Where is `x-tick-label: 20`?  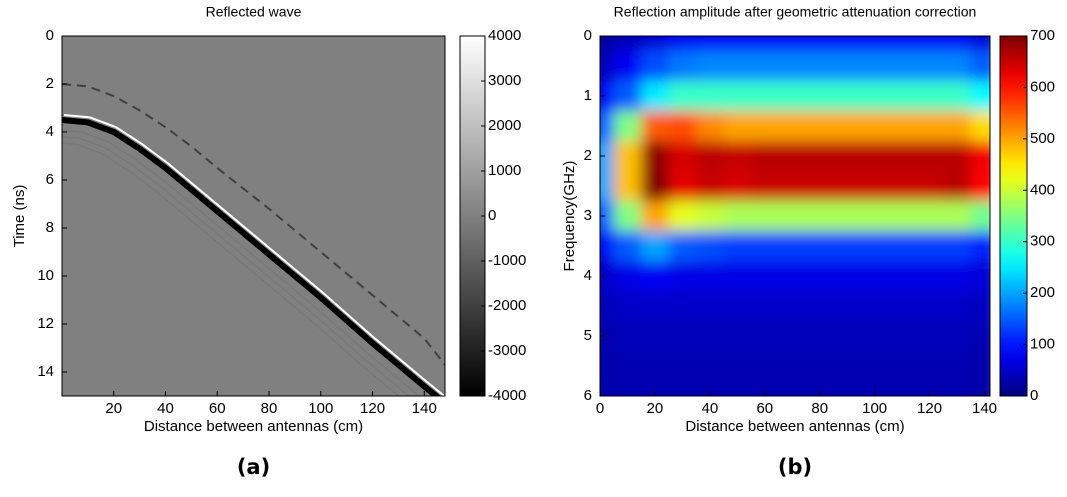 x-tick-label: 20 is located at coordinates (113, 408).